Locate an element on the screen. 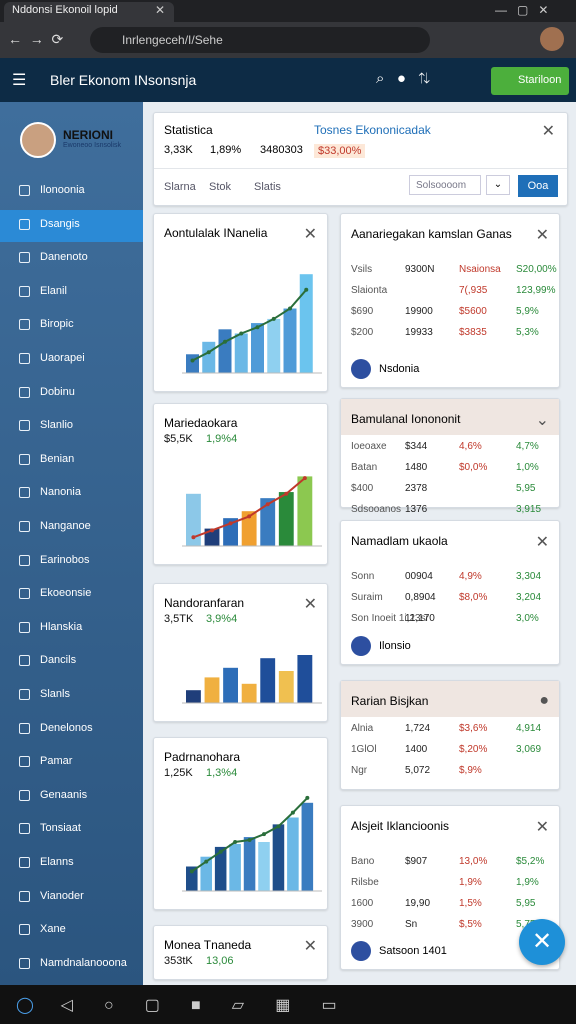  sidebar-item: Dsangis is located at coordinates (60, 223).